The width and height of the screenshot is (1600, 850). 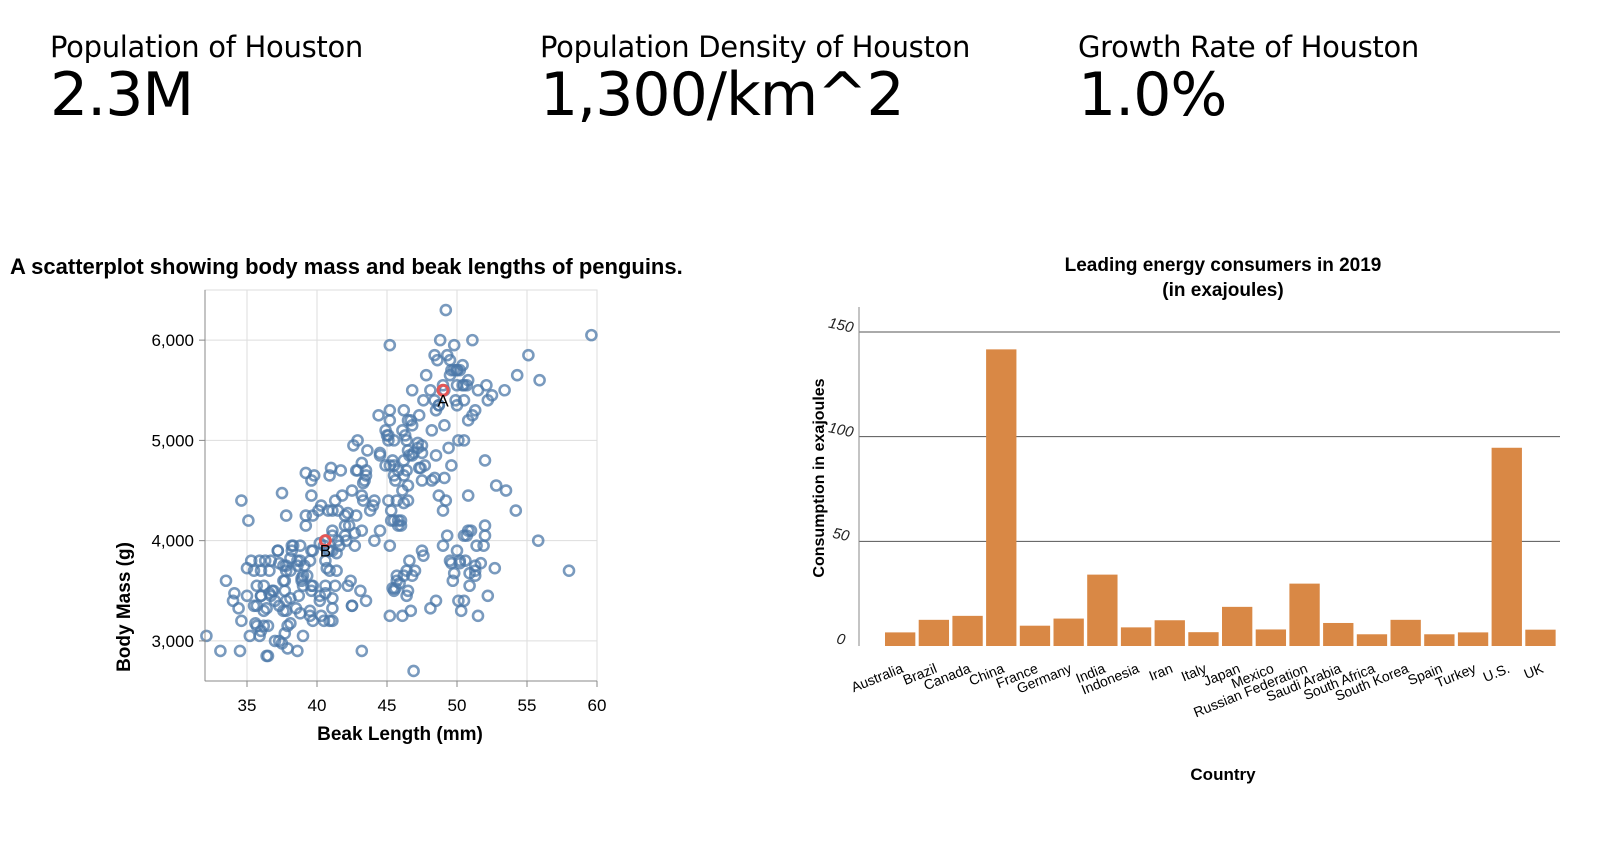 What do you see at coordinates (1248, 78) in the screenshot?
I see `kpi-growth: Growth Rate of Houston 1.0%` at bounding box center [1248, 78].